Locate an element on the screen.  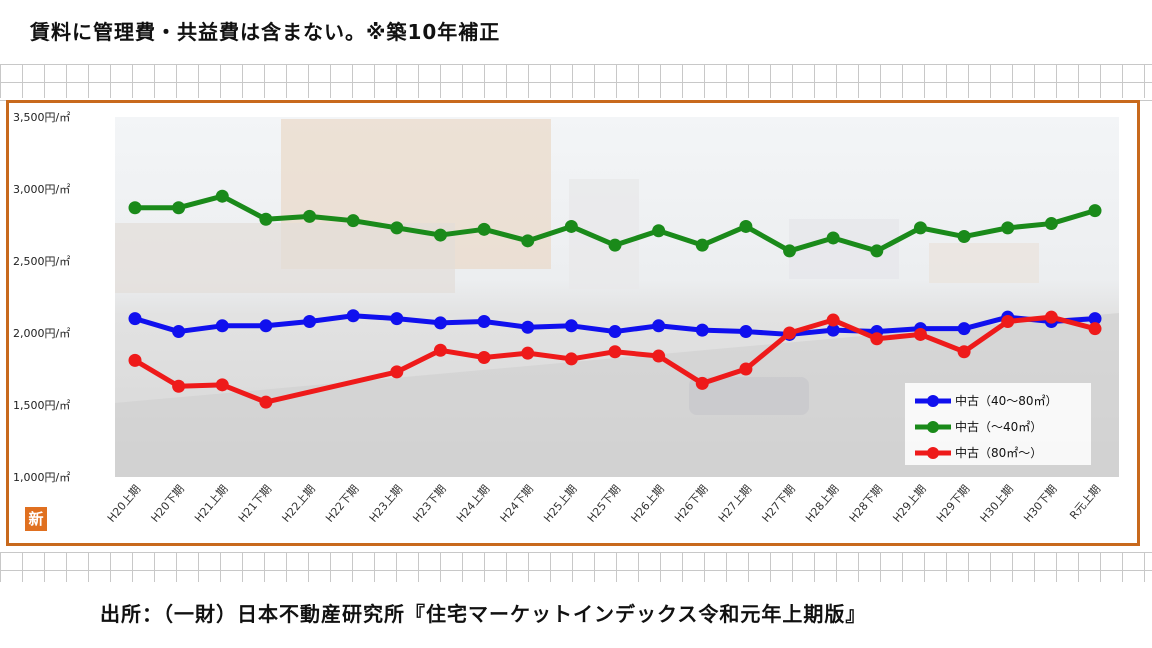
y-tick-label: 1,500円/㎡ is located at coordinates (41, 405).